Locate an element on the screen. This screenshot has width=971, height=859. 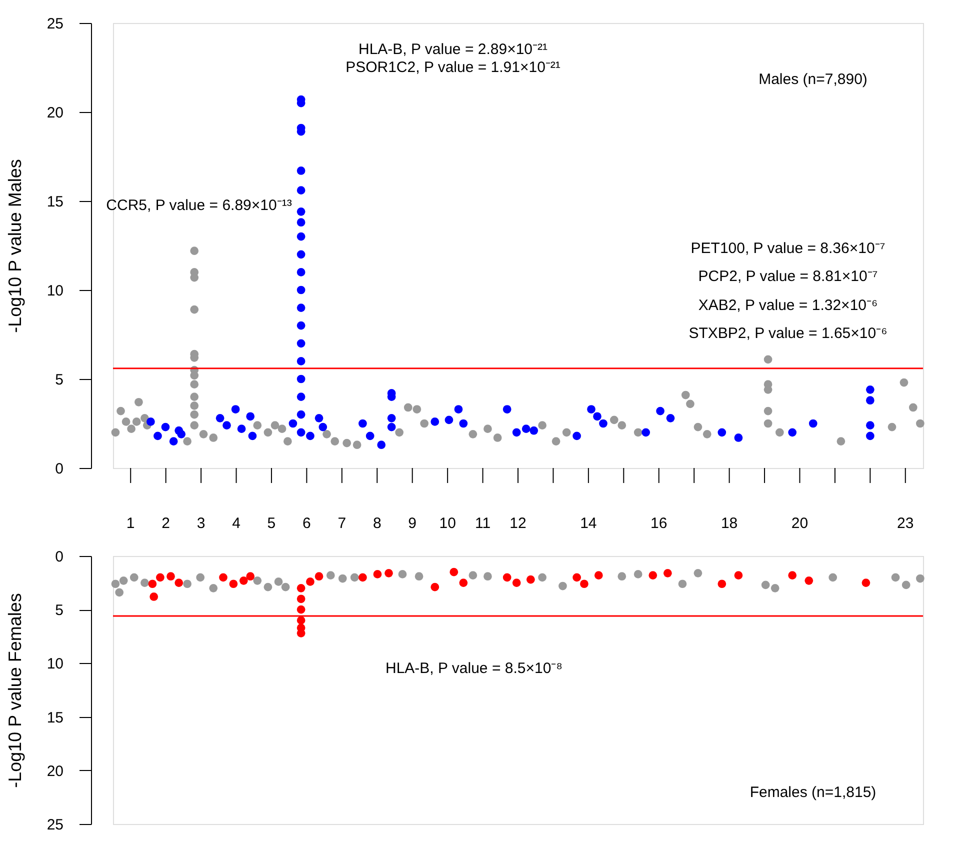
annotation: HLA-B, P value = 8.5×10⁻⁸ is located at coordinates (474, 668).